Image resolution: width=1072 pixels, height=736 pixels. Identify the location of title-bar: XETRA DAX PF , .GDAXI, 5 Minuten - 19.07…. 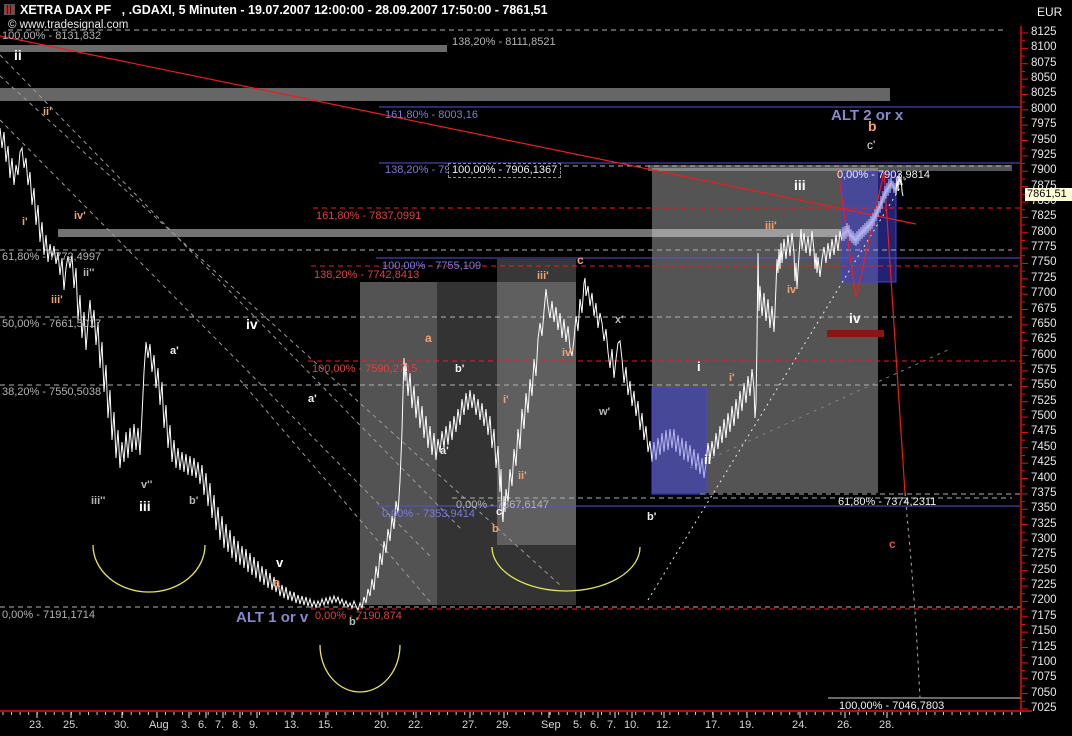
(536, 9).